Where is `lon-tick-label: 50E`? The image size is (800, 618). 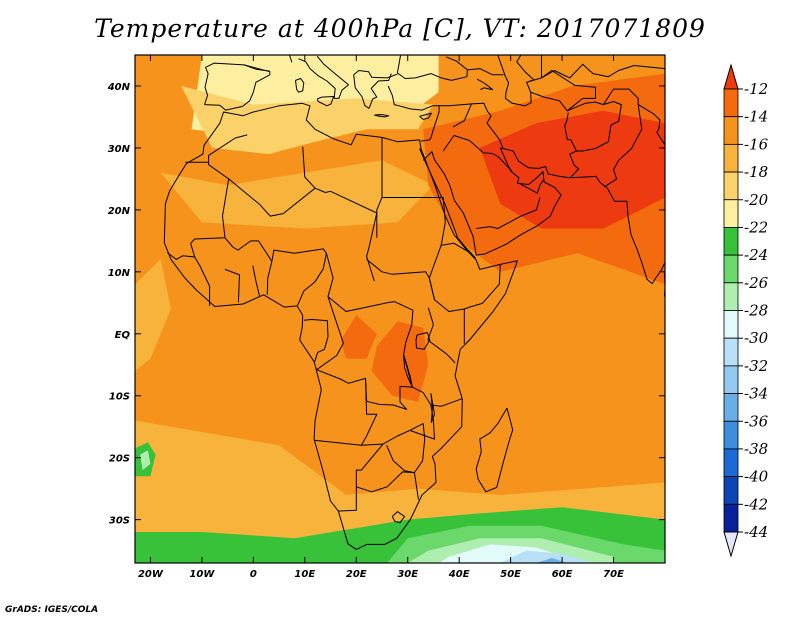 lon-tick-label: 50E is located at coordinates (510, 574).